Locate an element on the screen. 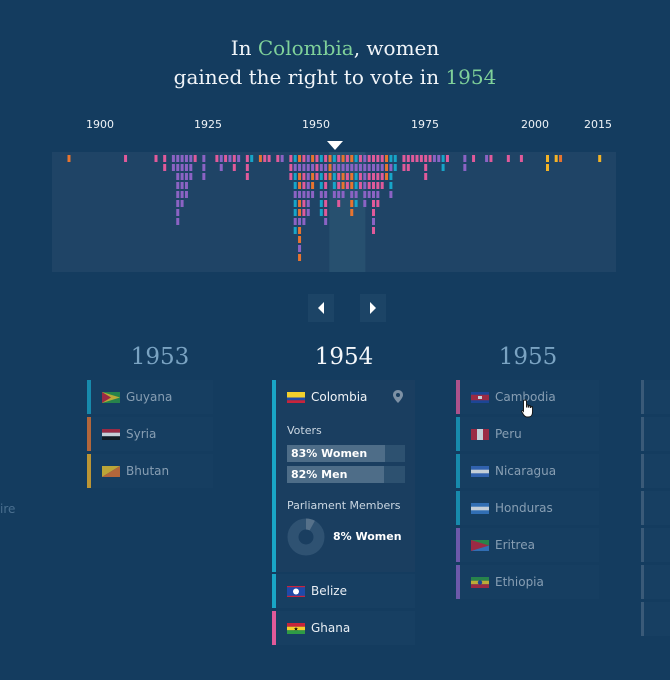 This screenshot has width=670, height=680. year-heading-1955: 1955 is located at coordinates (528, 357).